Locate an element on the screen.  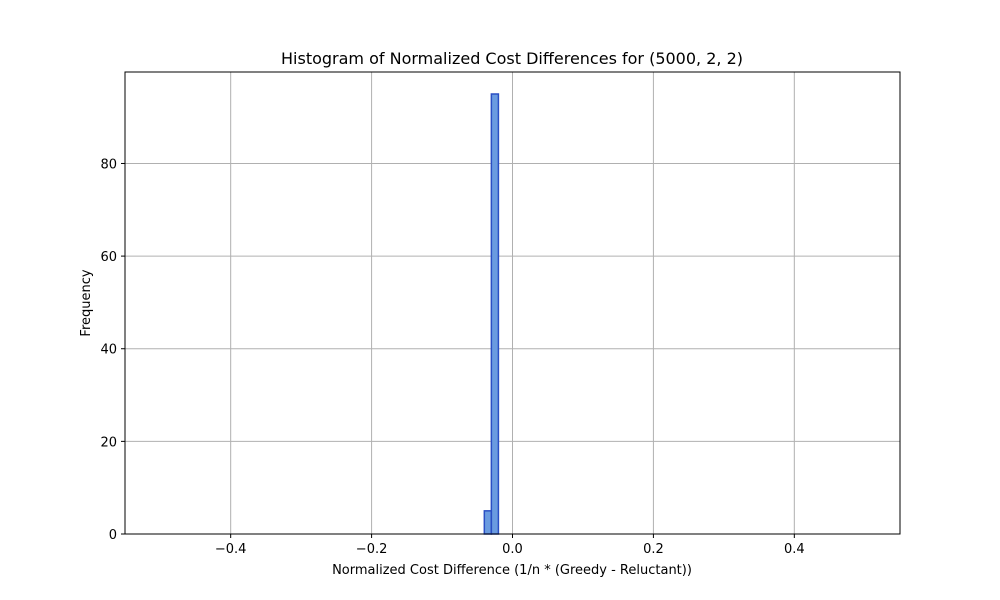
x-tick-label: −0.4 is located at coordinates (231, 549).